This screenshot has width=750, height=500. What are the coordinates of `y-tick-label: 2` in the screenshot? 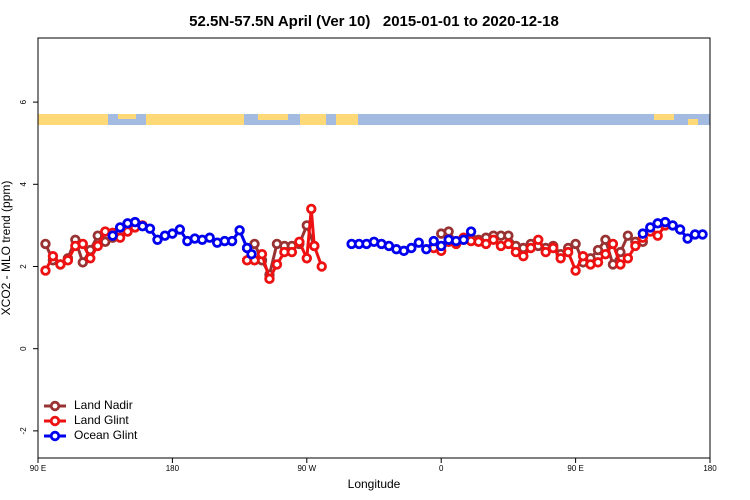 It's located at (23, 266).